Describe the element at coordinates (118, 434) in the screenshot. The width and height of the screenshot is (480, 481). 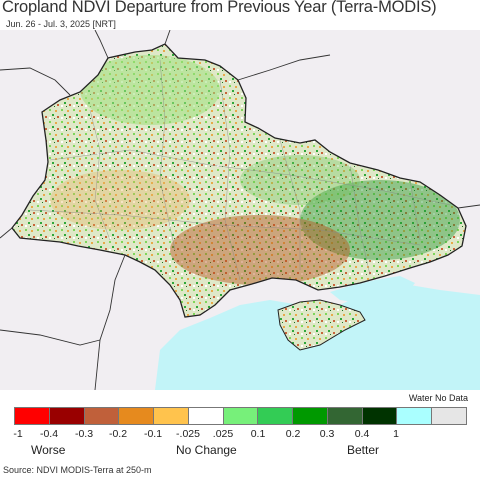
I see `legend-tick-label: -0.2` at that location.